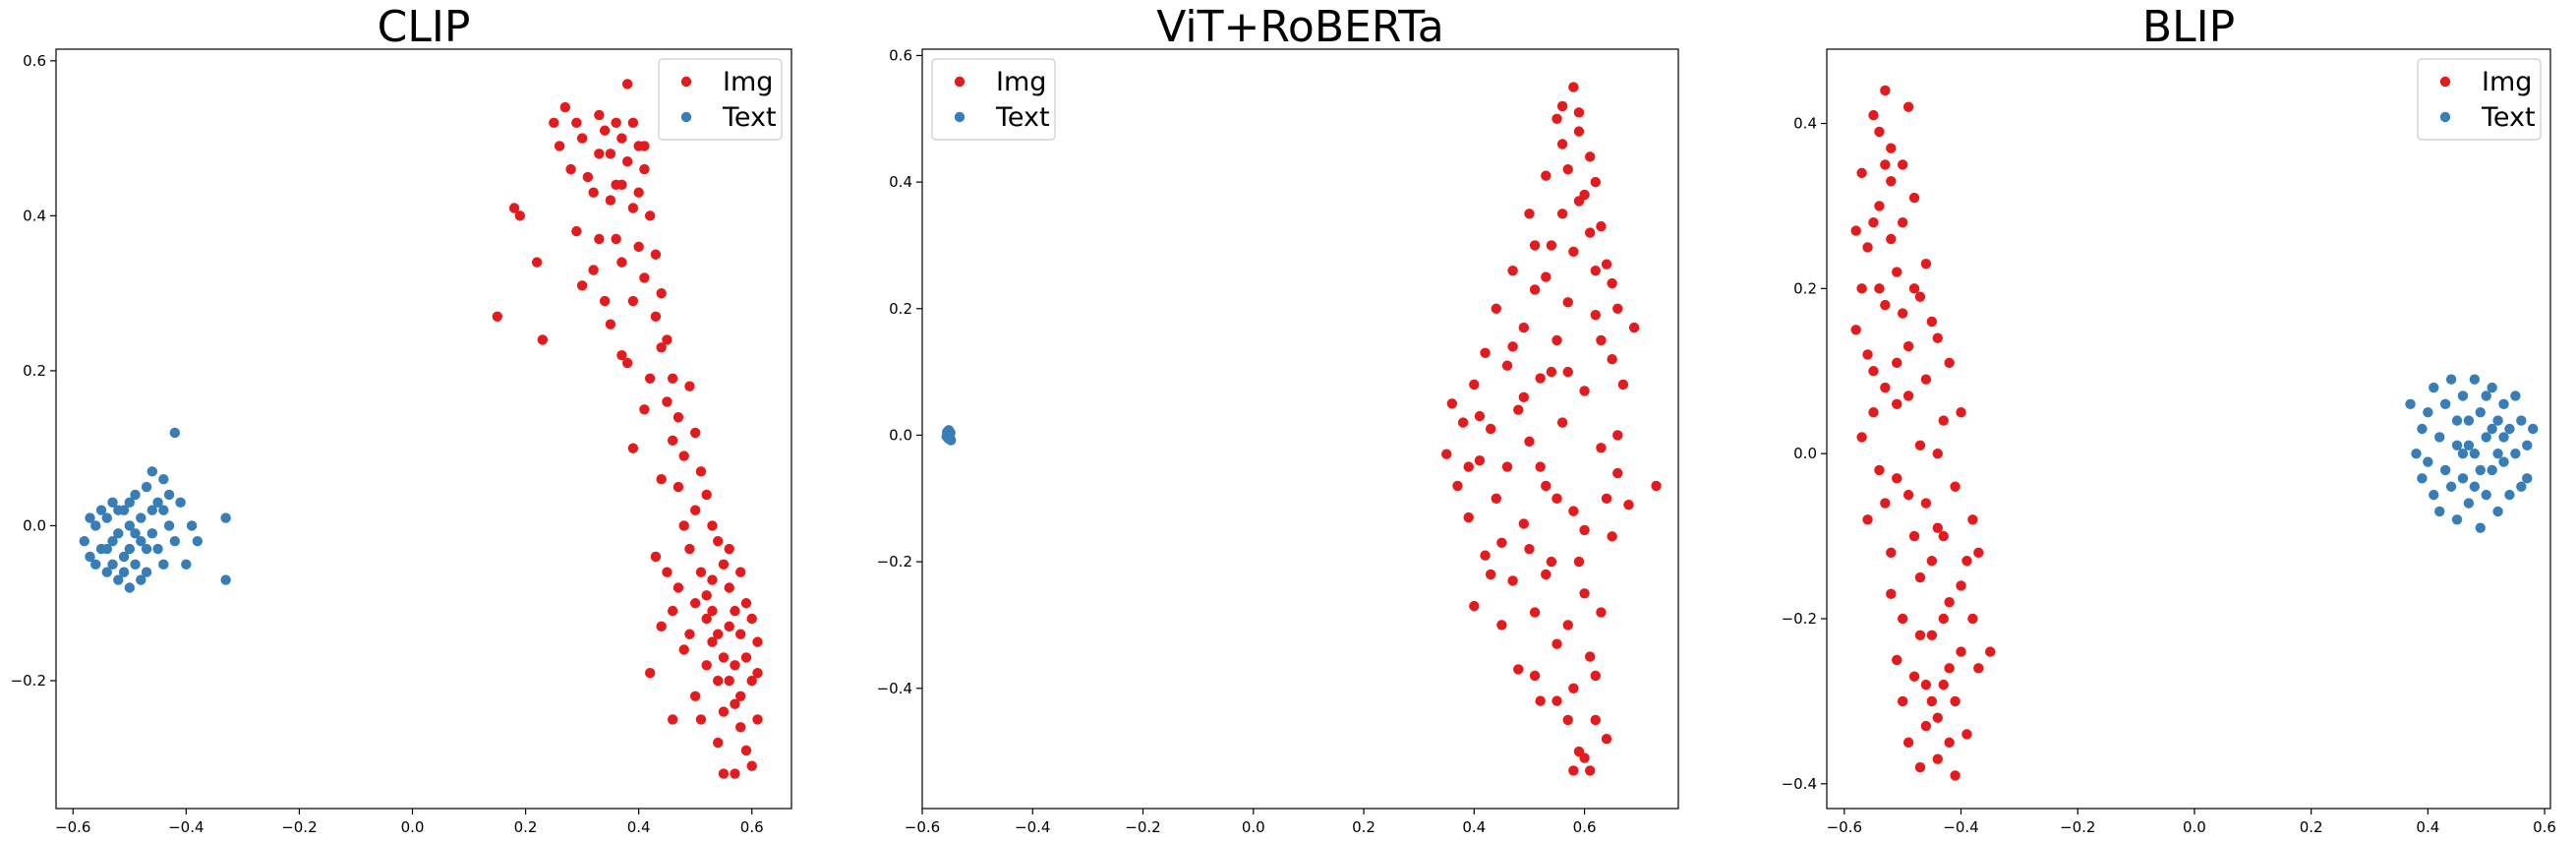 This screenshot has width=2576, height=841. I want to click on y-tick-label: 0.2, so click(1805, 288).